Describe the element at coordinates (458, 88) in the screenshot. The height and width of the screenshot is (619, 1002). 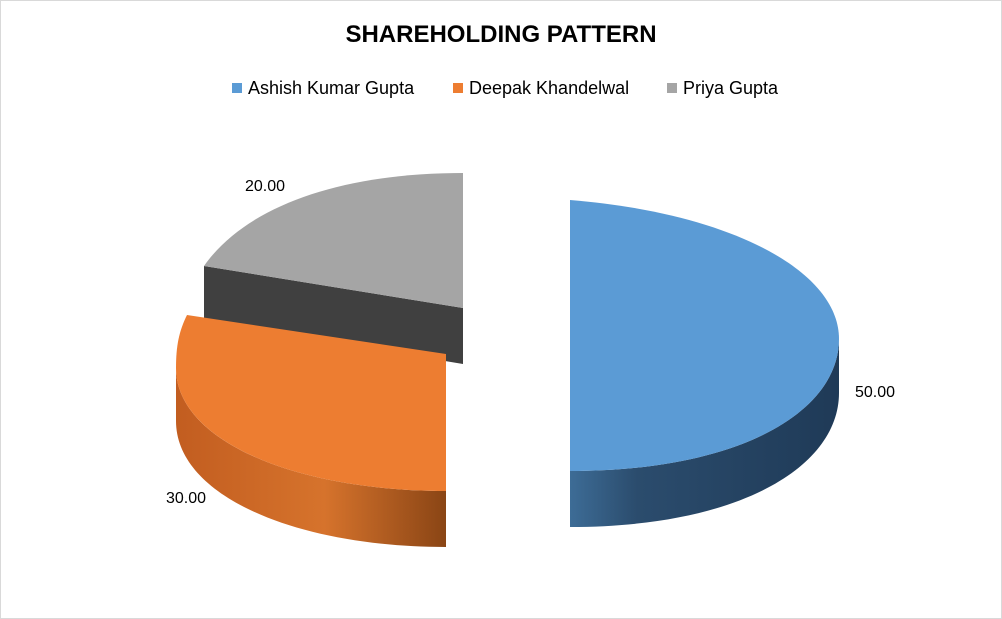
I see `legend-swatch-deepak` at that location.